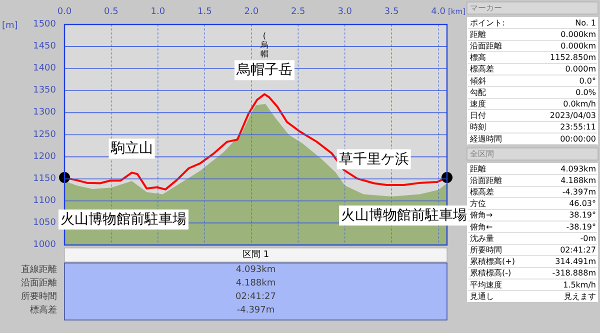  I want to click on x-tick-label: 1.0, so click(158, 12).